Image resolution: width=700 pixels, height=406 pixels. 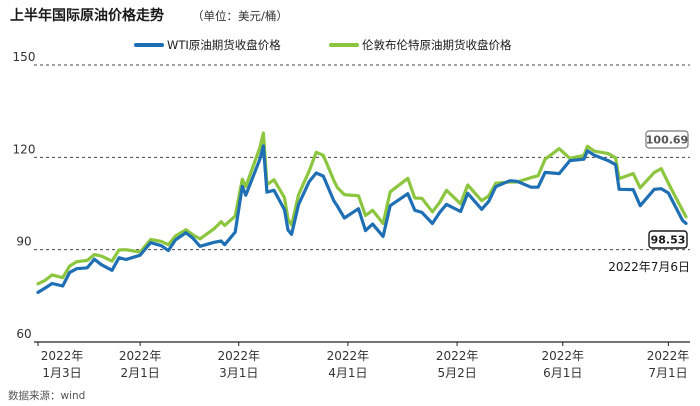 I want to click on legend-label-brent: 伦敦布伦特原油期货收盘价格, so click(x=437, y=45).